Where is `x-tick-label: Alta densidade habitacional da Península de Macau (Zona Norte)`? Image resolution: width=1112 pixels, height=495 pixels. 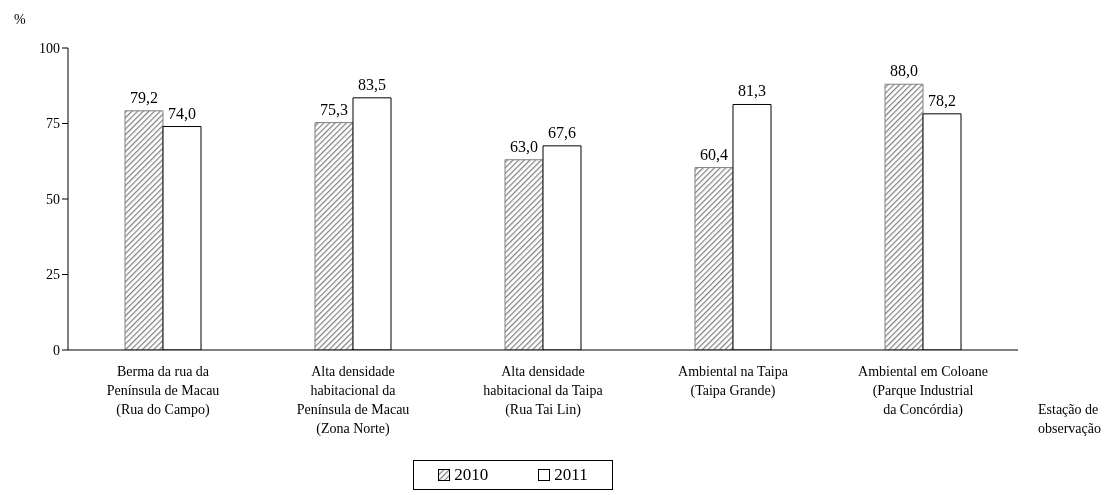 x-tick-label: Alta densidade habitacional da Península de Macau (Zona Norte) is located at coordinates (353, 400).